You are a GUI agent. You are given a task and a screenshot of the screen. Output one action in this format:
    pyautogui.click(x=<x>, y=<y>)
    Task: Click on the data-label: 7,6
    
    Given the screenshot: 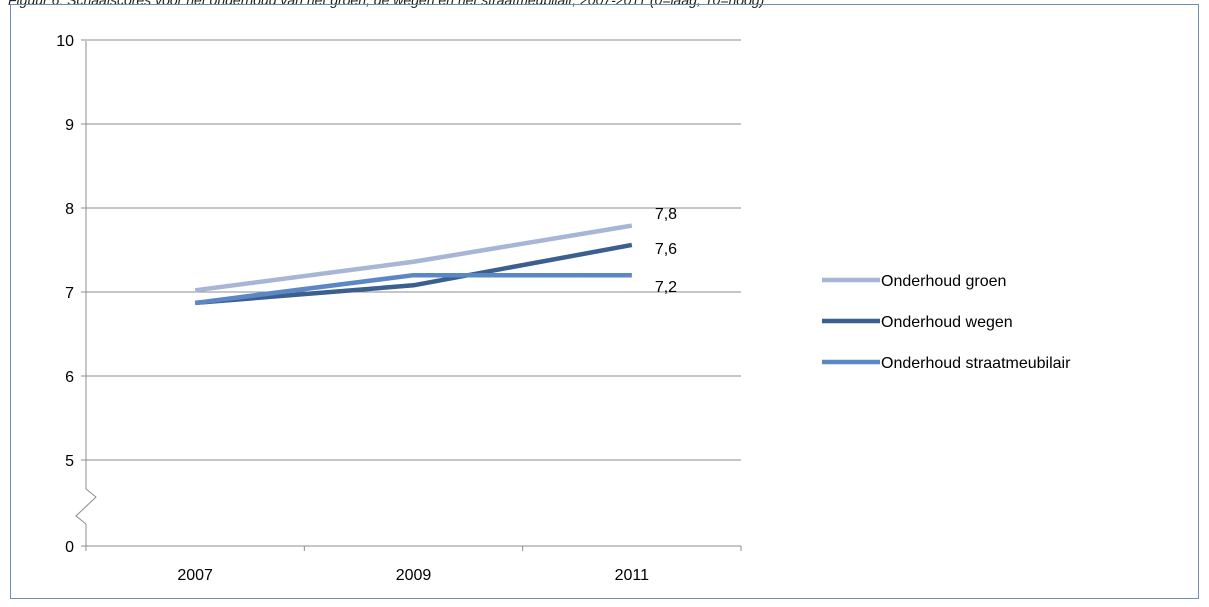 What is the action you would take?
    pyautogui.click(x=666, y=249)
    